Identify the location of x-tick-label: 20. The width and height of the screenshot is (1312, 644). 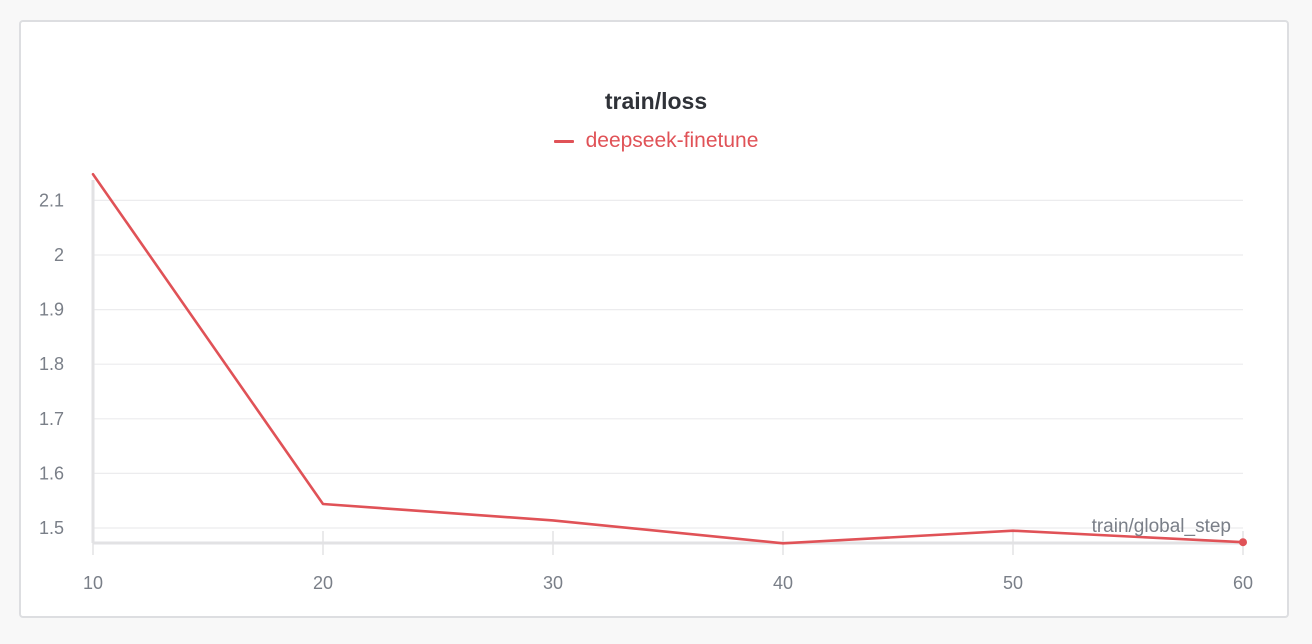
(323, 583).